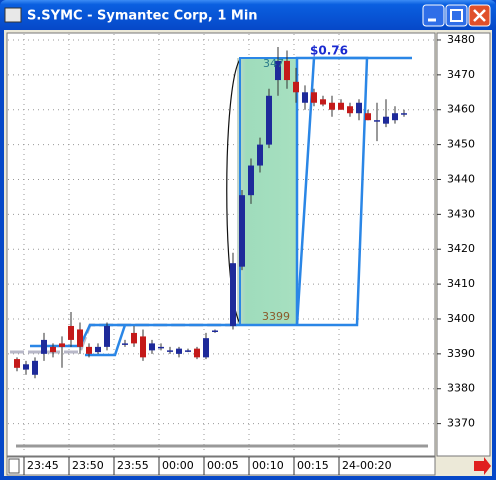  What do you see at coordinates (43, 465) in the screenshot?
I see `x-tick-label: 23:45` at bounding box center [43, 465].